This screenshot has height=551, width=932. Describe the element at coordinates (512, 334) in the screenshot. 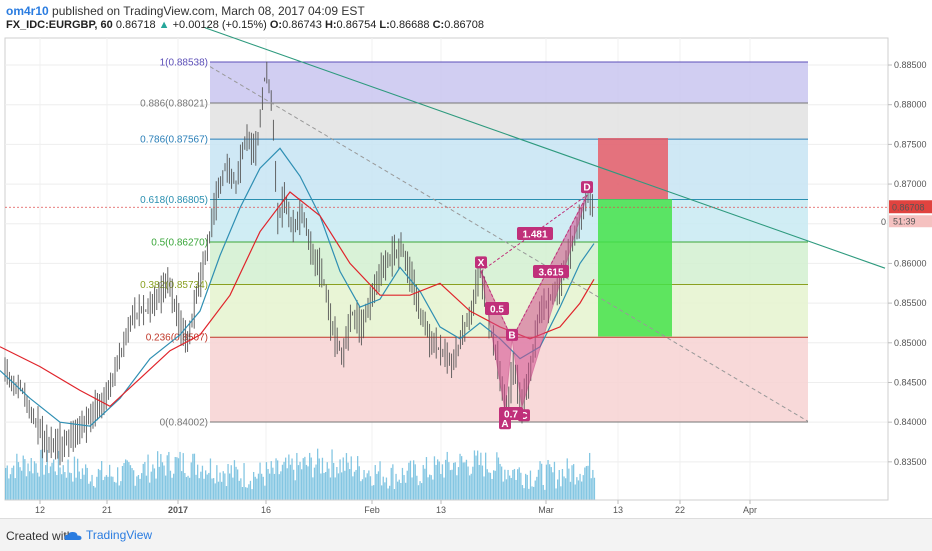

I see `pattern-point-b` at that location.